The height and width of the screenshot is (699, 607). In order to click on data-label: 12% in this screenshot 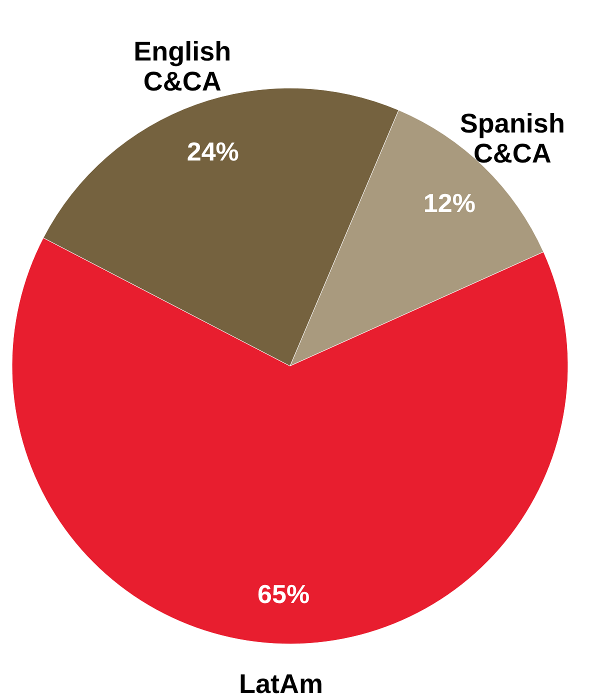, I will do `click(449, 203)`.